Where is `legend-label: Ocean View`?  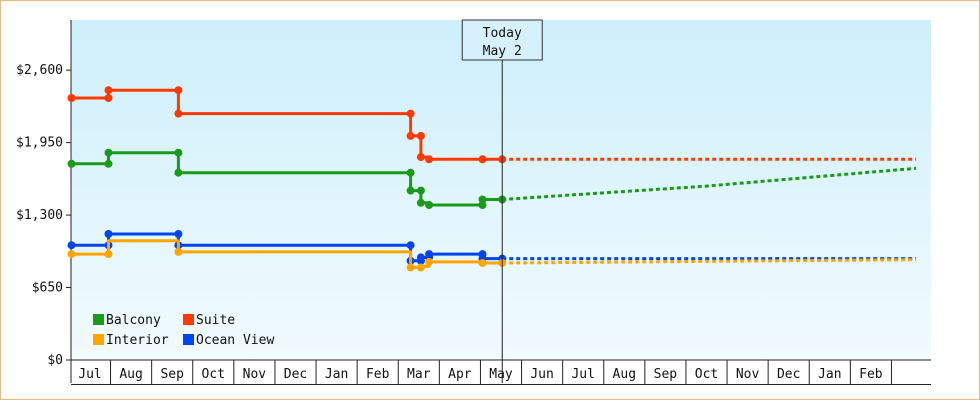
legend-label: Ocean View is located at coordinates (235, 340).